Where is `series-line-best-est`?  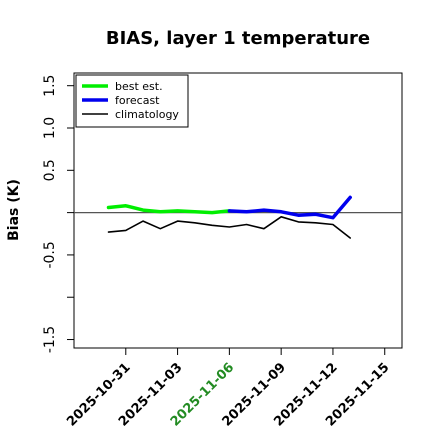 series-line-best-est is located at coordinates (169, 209).